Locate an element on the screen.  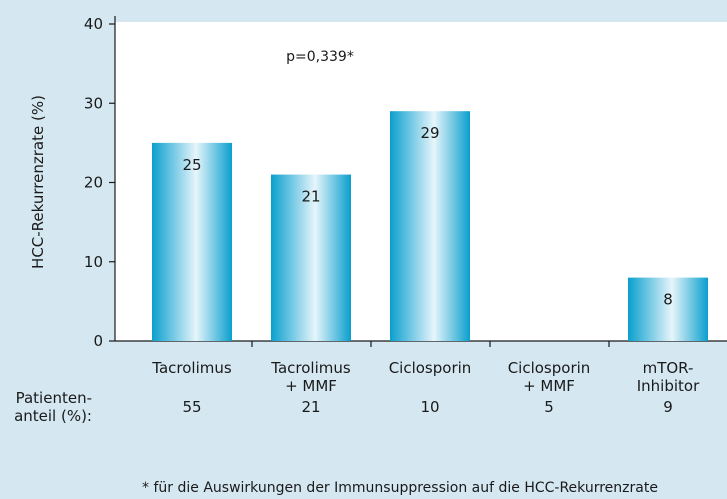
x-tick-label: Ciclosporin + MMF is located at coordinates (549, 377).